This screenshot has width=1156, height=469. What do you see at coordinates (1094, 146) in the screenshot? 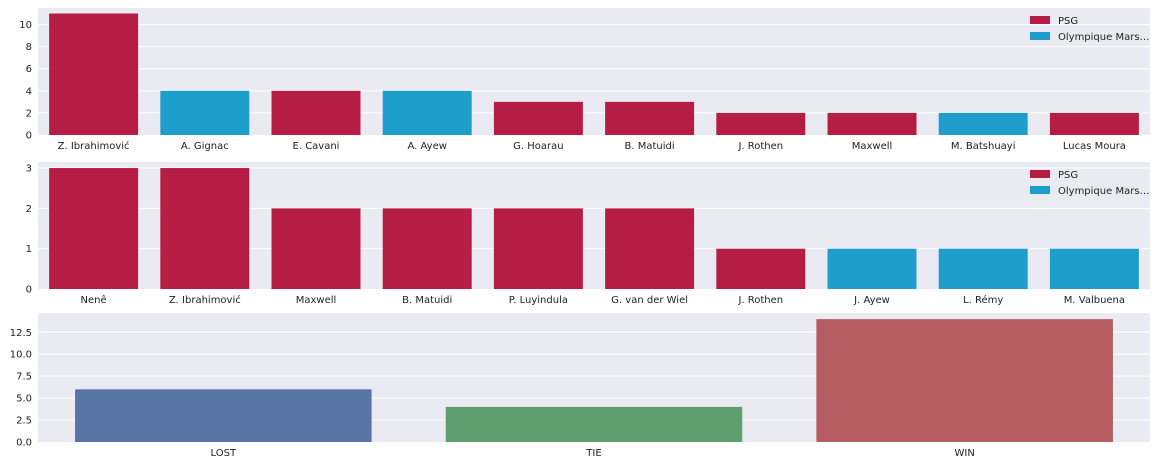
I see `x-tick-label: Lucas Moura` at bounding box center [1094, 146].